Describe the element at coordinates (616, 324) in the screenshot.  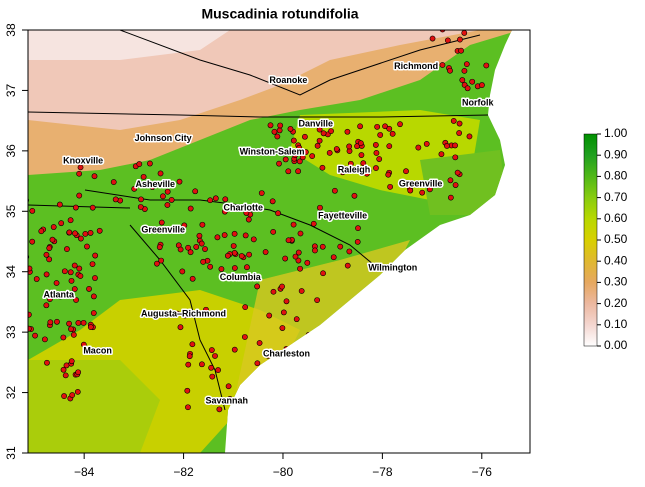
I see `colorbar-tick-label: 0.10` at that location.